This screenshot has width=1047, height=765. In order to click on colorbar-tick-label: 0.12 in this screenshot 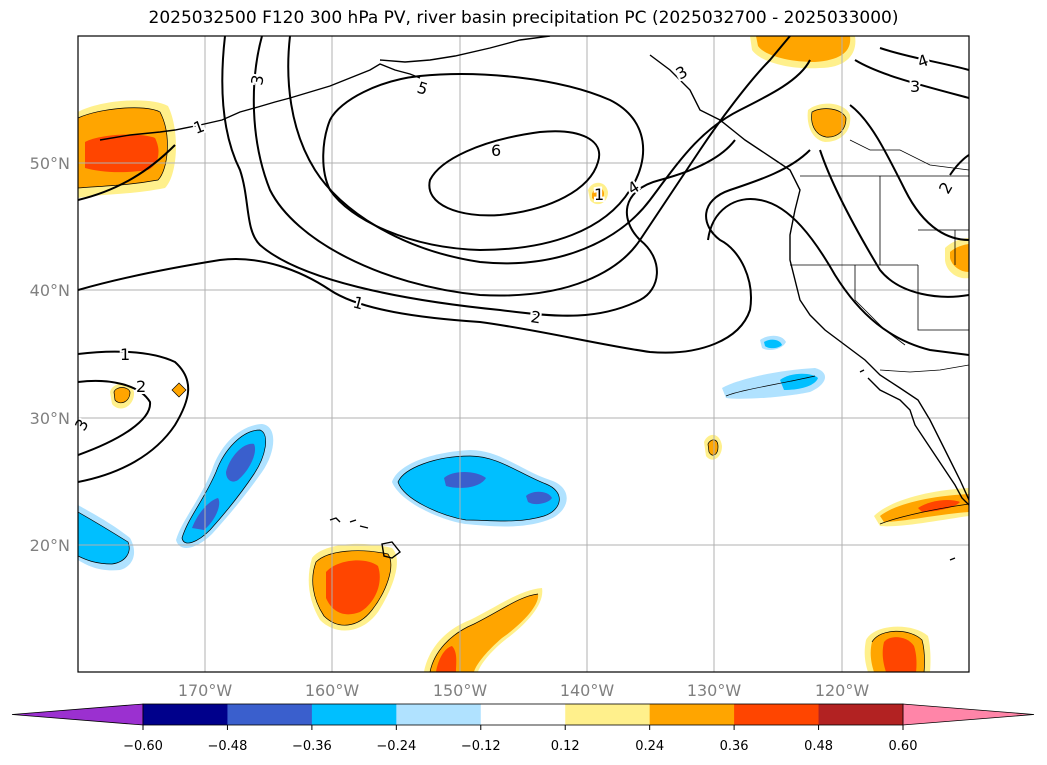, I will do `click(565, 746)`.